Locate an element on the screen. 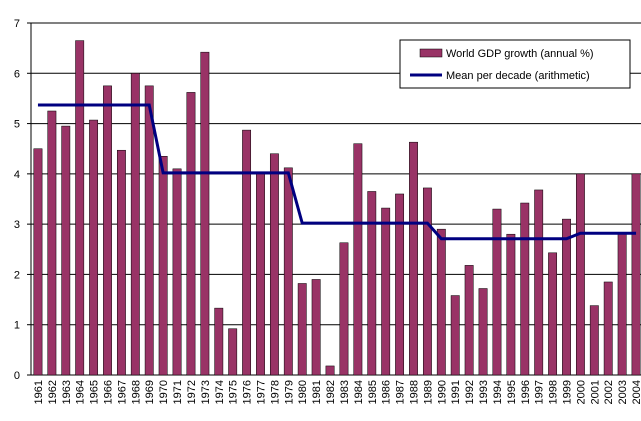  x-tick-label: 1966 is located at coordinates (109, 392).